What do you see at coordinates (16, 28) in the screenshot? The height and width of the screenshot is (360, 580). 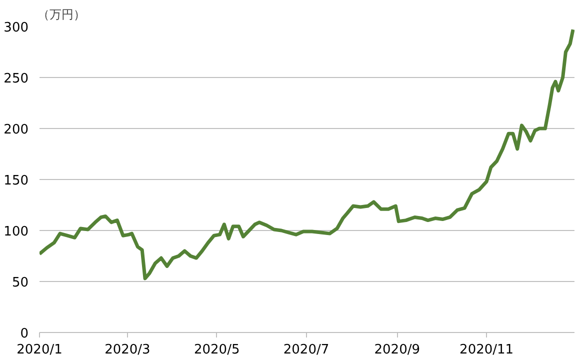 I see `y-tick-label: 300` at bounding box center [16, 28].